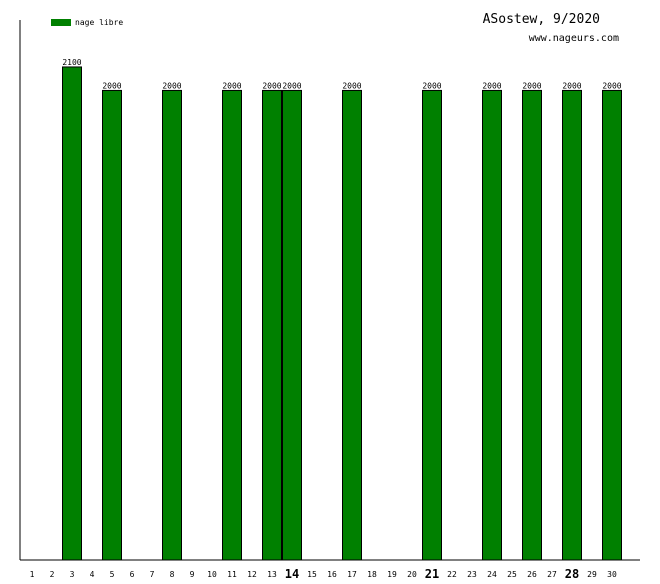 This screenshot has height=584, width=660. What do you see at coordinates (492, 574) in the screenshot?
I see `tick-label: 24` at bounding box center [492, 574].